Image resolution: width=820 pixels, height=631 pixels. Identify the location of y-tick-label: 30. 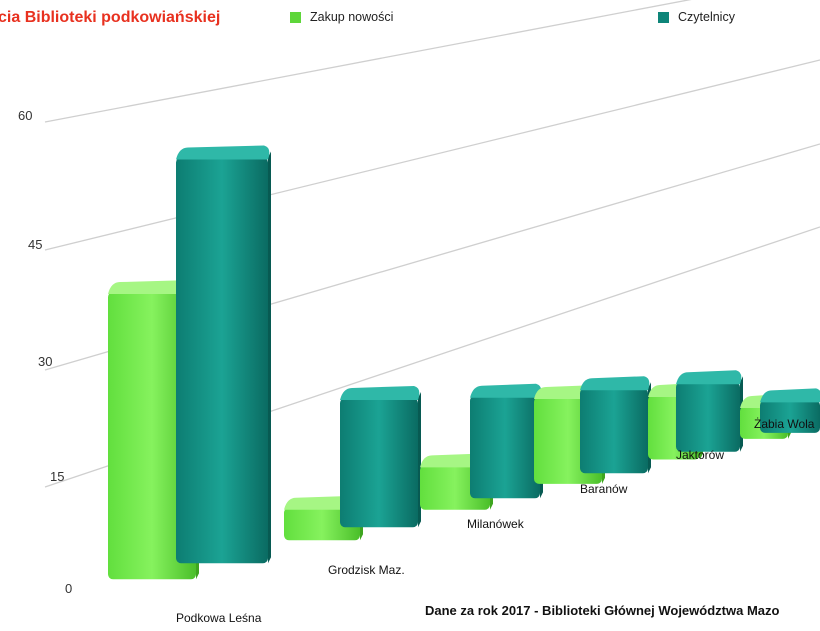
(45, 361).